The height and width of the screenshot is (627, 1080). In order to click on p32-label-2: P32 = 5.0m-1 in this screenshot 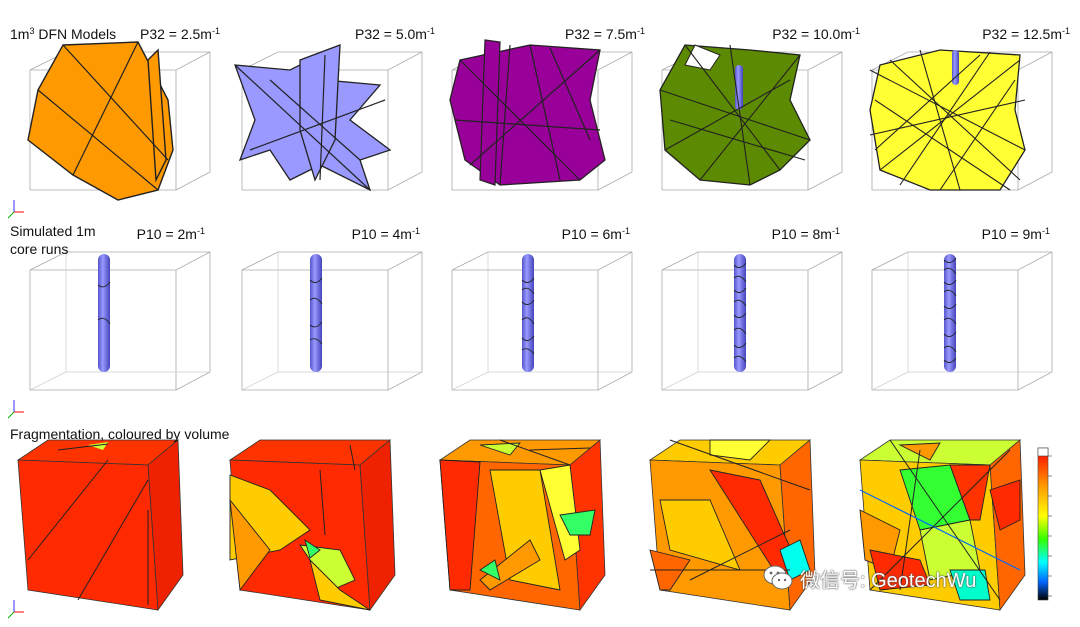, I will do `click(394, 34)`.